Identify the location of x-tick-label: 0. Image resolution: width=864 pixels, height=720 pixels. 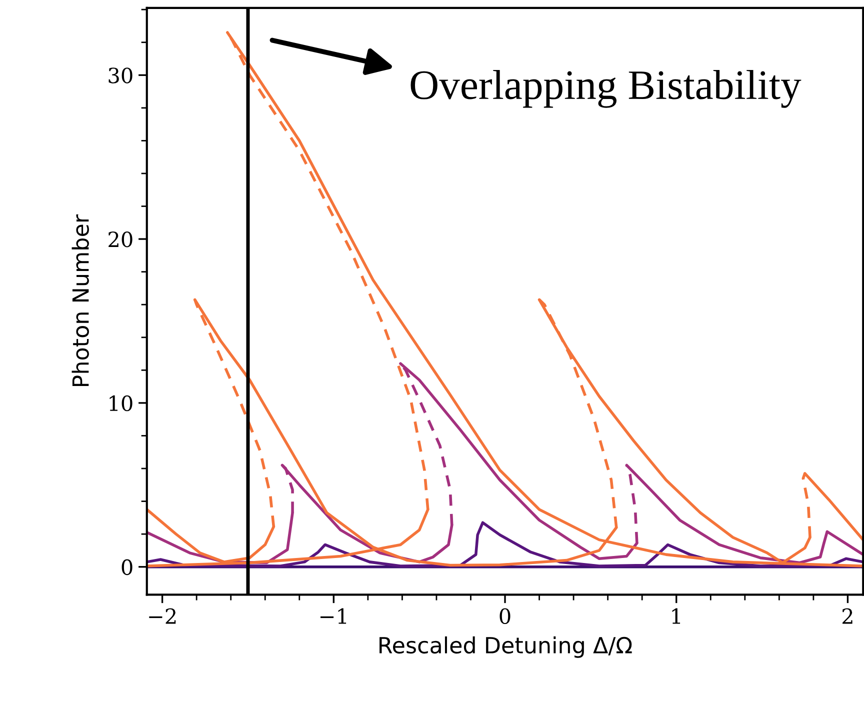
(505, 616).